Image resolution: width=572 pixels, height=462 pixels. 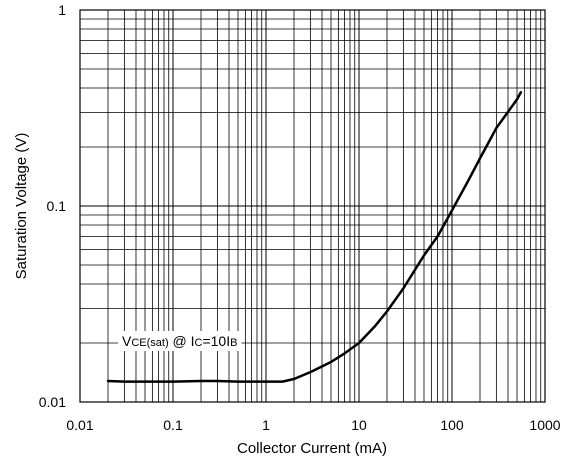 What do you see at coordinates (233, 343) in the screenshot?
I see `annotation-subscript: B` at bounding box center [233, 343].